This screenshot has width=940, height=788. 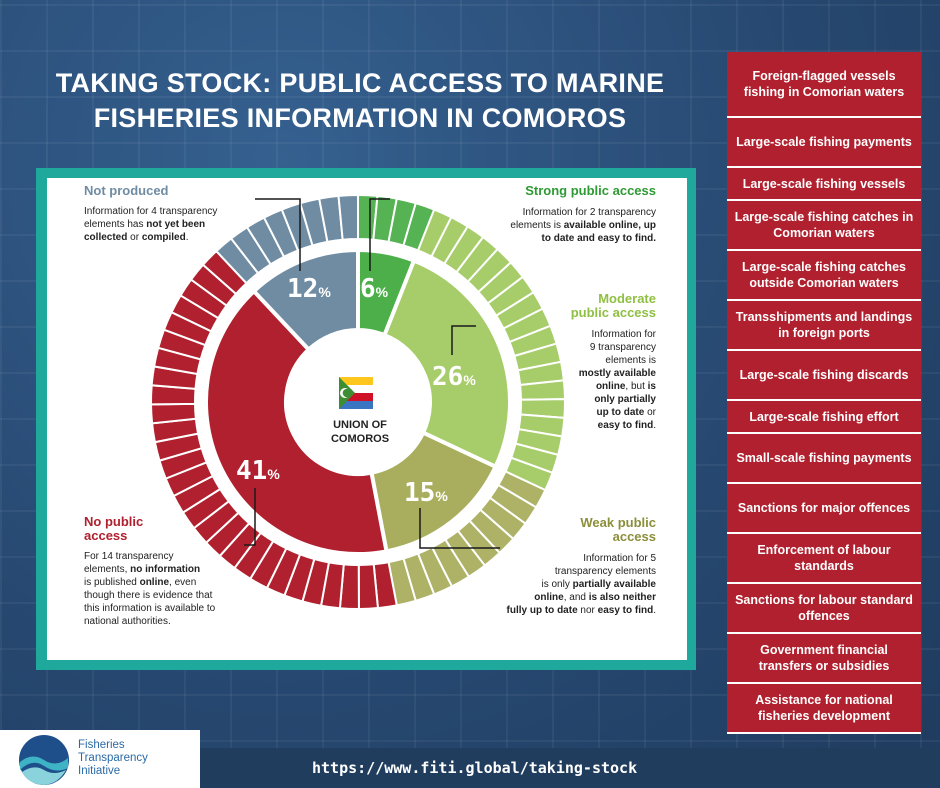 What do you see at coordinates (426, 493) in the screenshot?
I see `pct-weak: 15%` at bounding box center [426, 493].